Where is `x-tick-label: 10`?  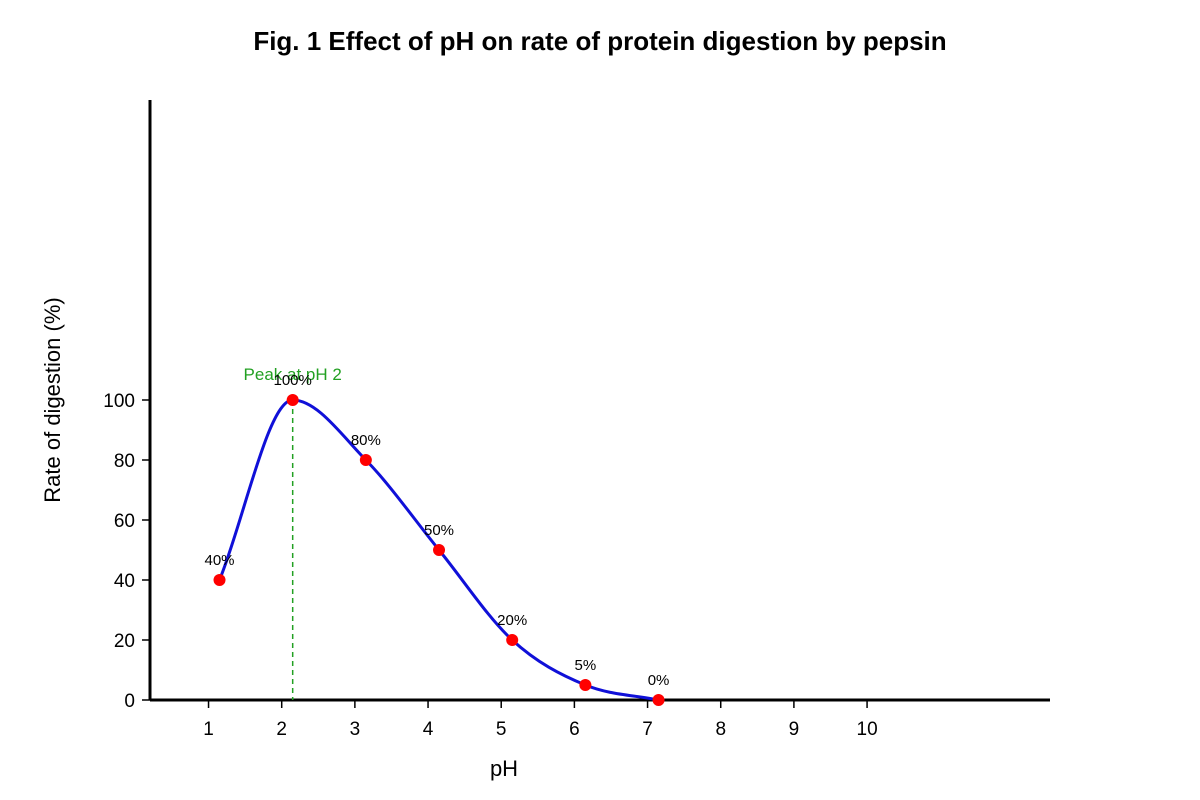 x-tick-label: 10 is located at coordinates (867, 729).